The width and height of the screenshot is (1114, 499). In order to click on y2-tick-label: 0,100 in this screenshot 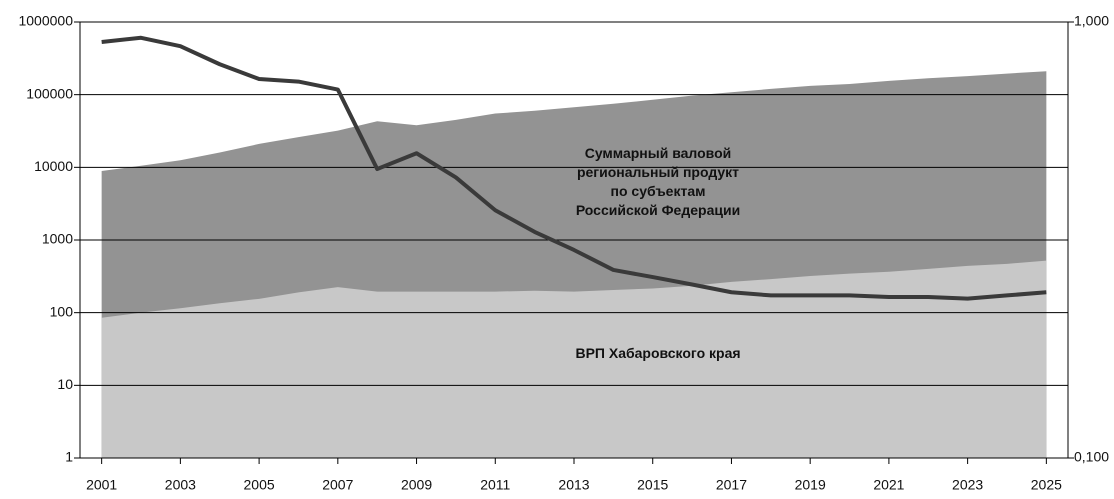, I will do `click(1091, 457)`.